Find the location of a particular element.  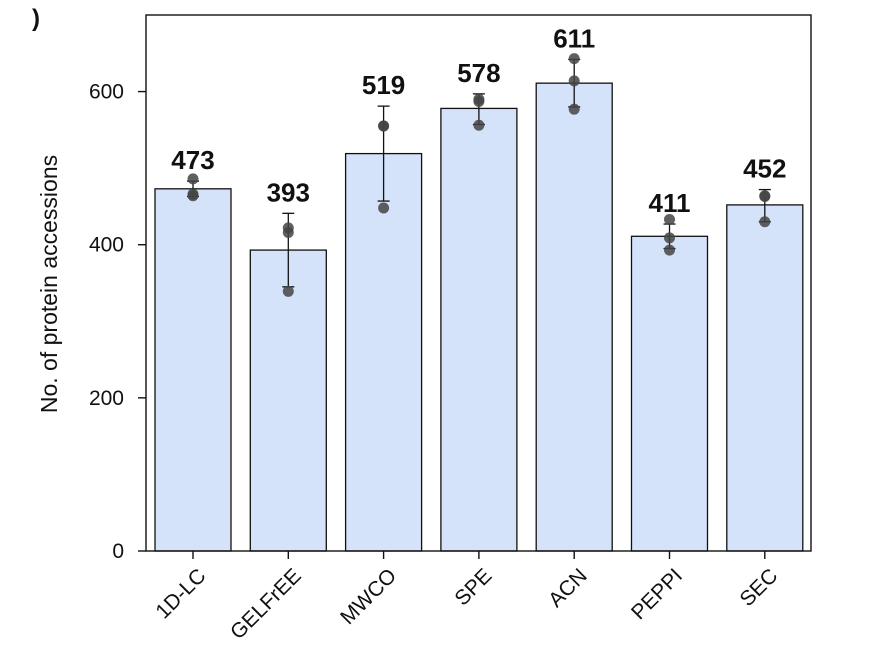

x-tick-label-sec: SEC is located at coordinates (759, 587).